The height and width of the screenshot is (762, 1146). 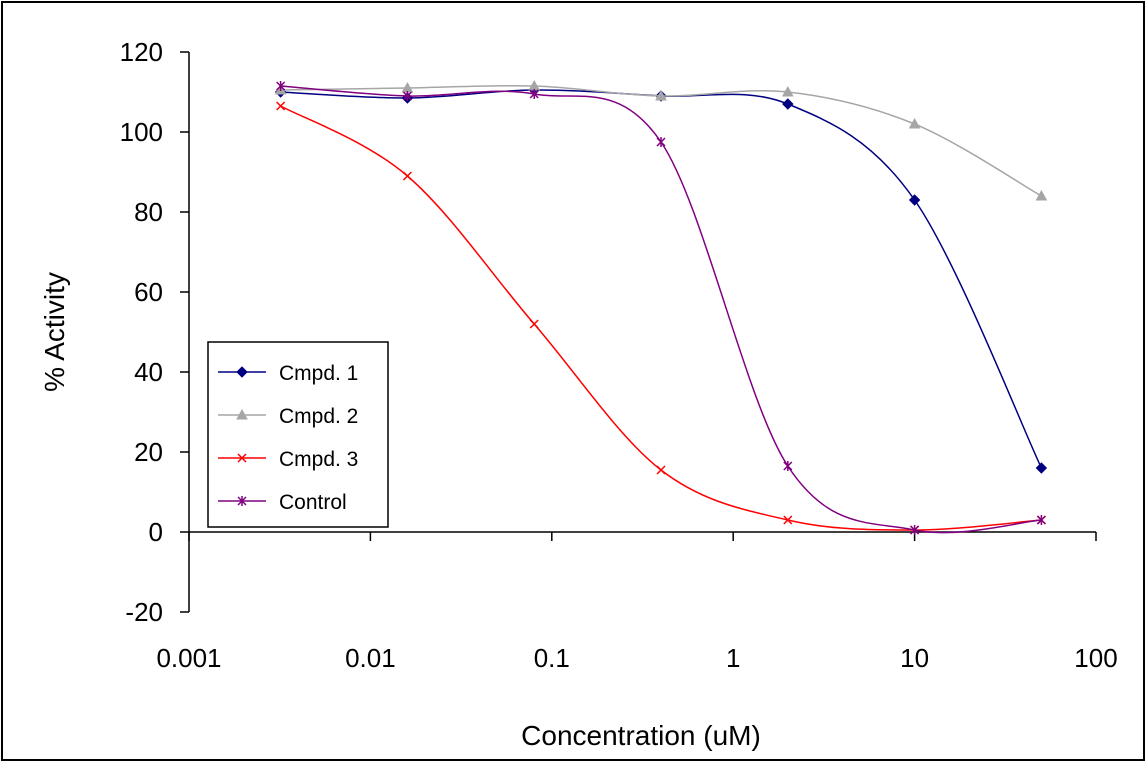 What do you see at coordinates (141, 52) in the screenshot?
I see `y-tick-label: 120` at bounding box center [141, 52].